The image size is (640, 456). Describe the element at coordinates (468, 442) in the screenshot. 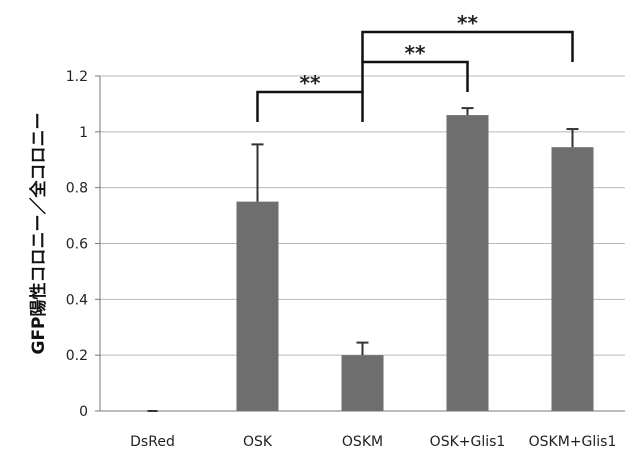

I see `category-label: OSK+Glis1` at that location.